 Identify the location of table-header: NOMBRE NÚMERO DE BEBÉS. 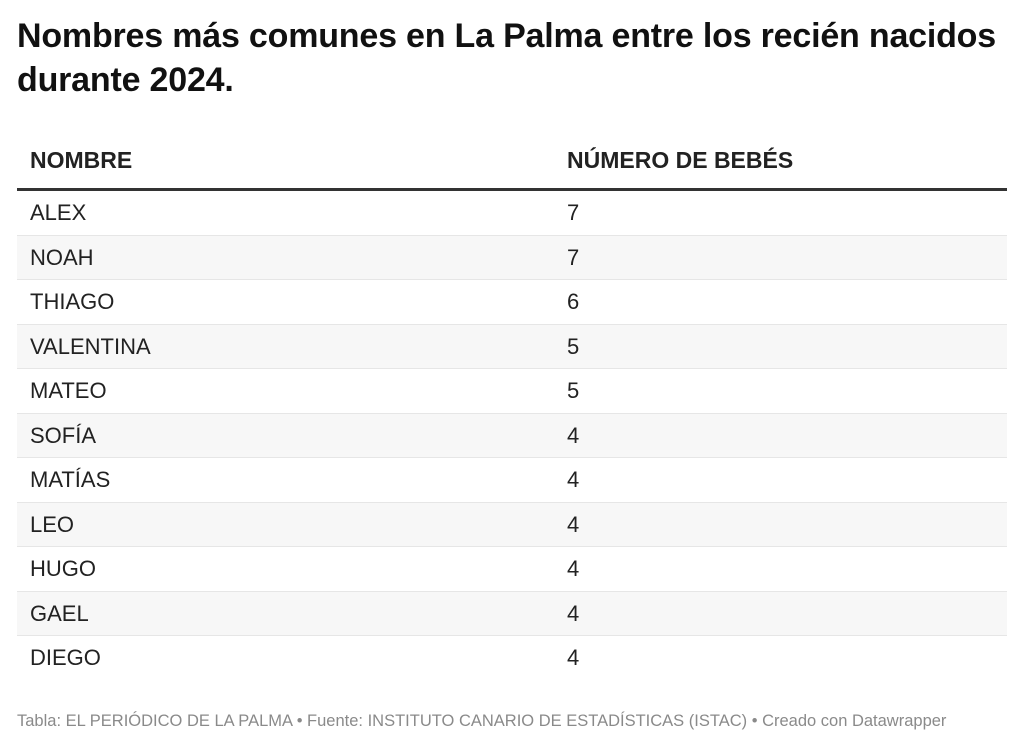
(512, 162).